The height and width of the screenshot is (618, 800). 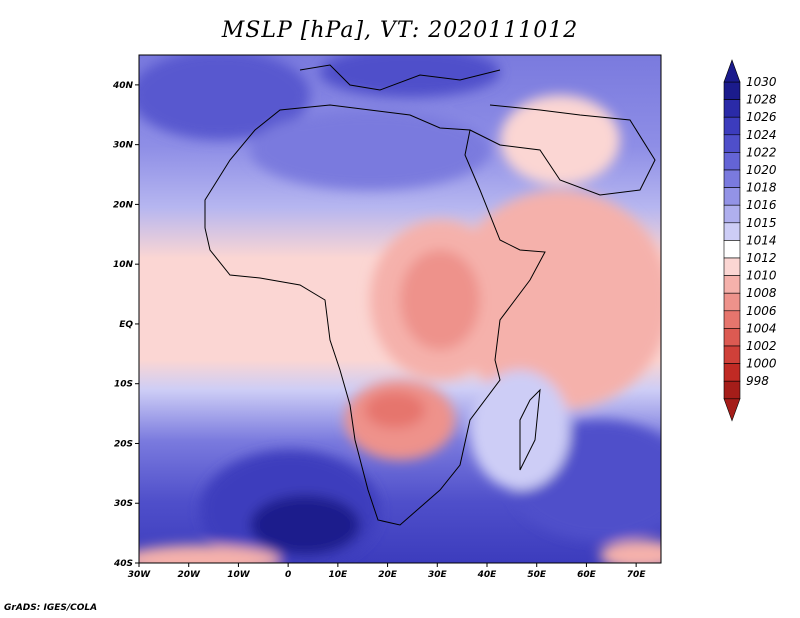 I want to click on y-tick-label: 20S, so click(x=123, y=444).